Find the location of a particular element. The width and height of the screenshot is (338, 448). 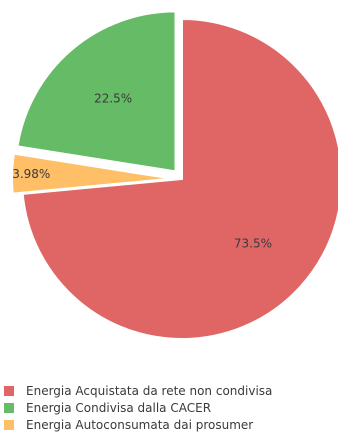

slice-value-label-2: 22.5% is located at coordinates (113, 98).